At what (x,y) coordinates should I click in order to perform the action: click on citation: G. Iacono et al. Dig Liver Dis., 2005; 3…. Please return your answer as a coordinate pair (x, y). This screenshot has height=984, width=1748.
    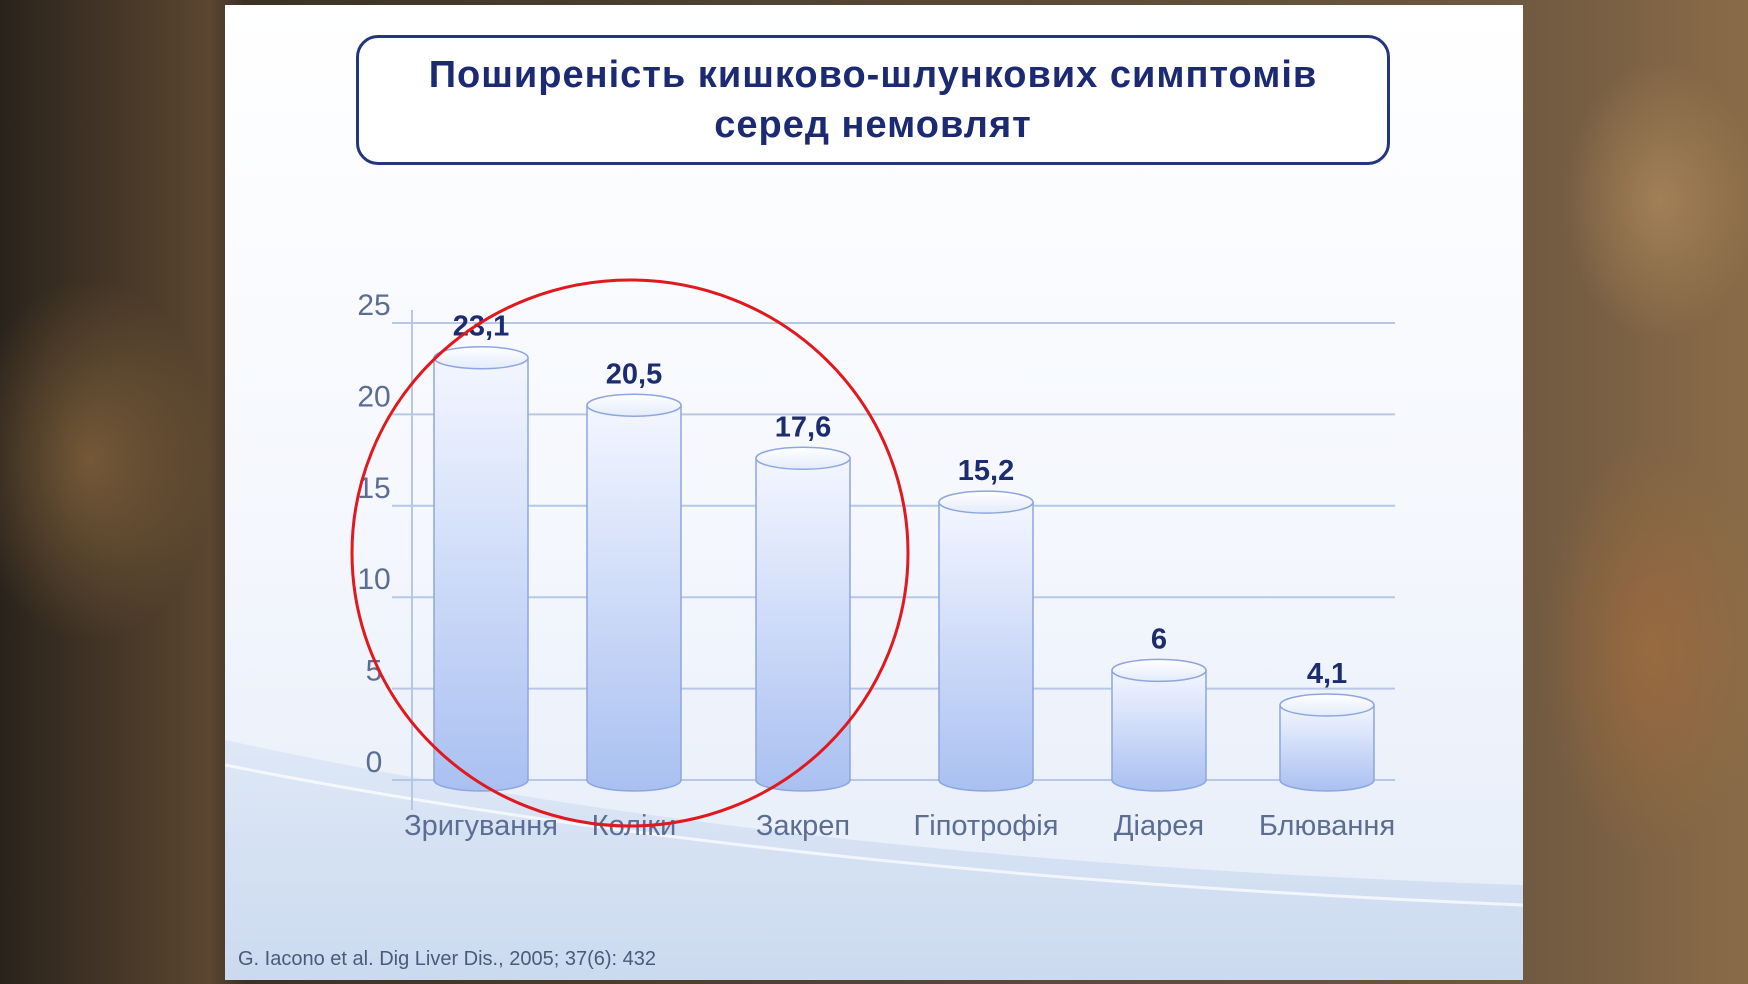
    Looking at the image, I should click on (447, 959).